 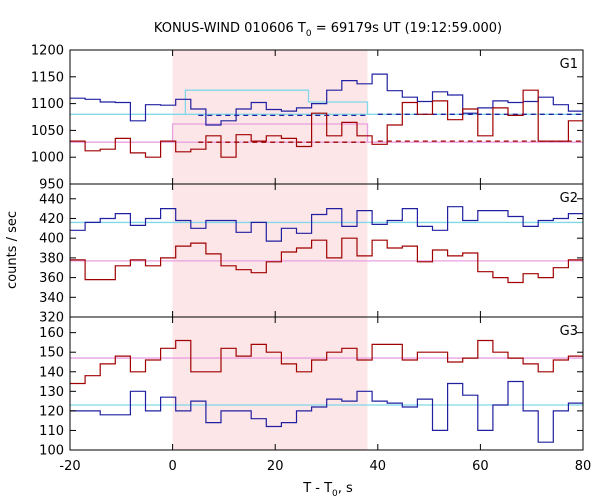 What do you see at coordinates (270, 133) in the screenshot?
I see `model-step-pink` at bounding box center [270, 133].